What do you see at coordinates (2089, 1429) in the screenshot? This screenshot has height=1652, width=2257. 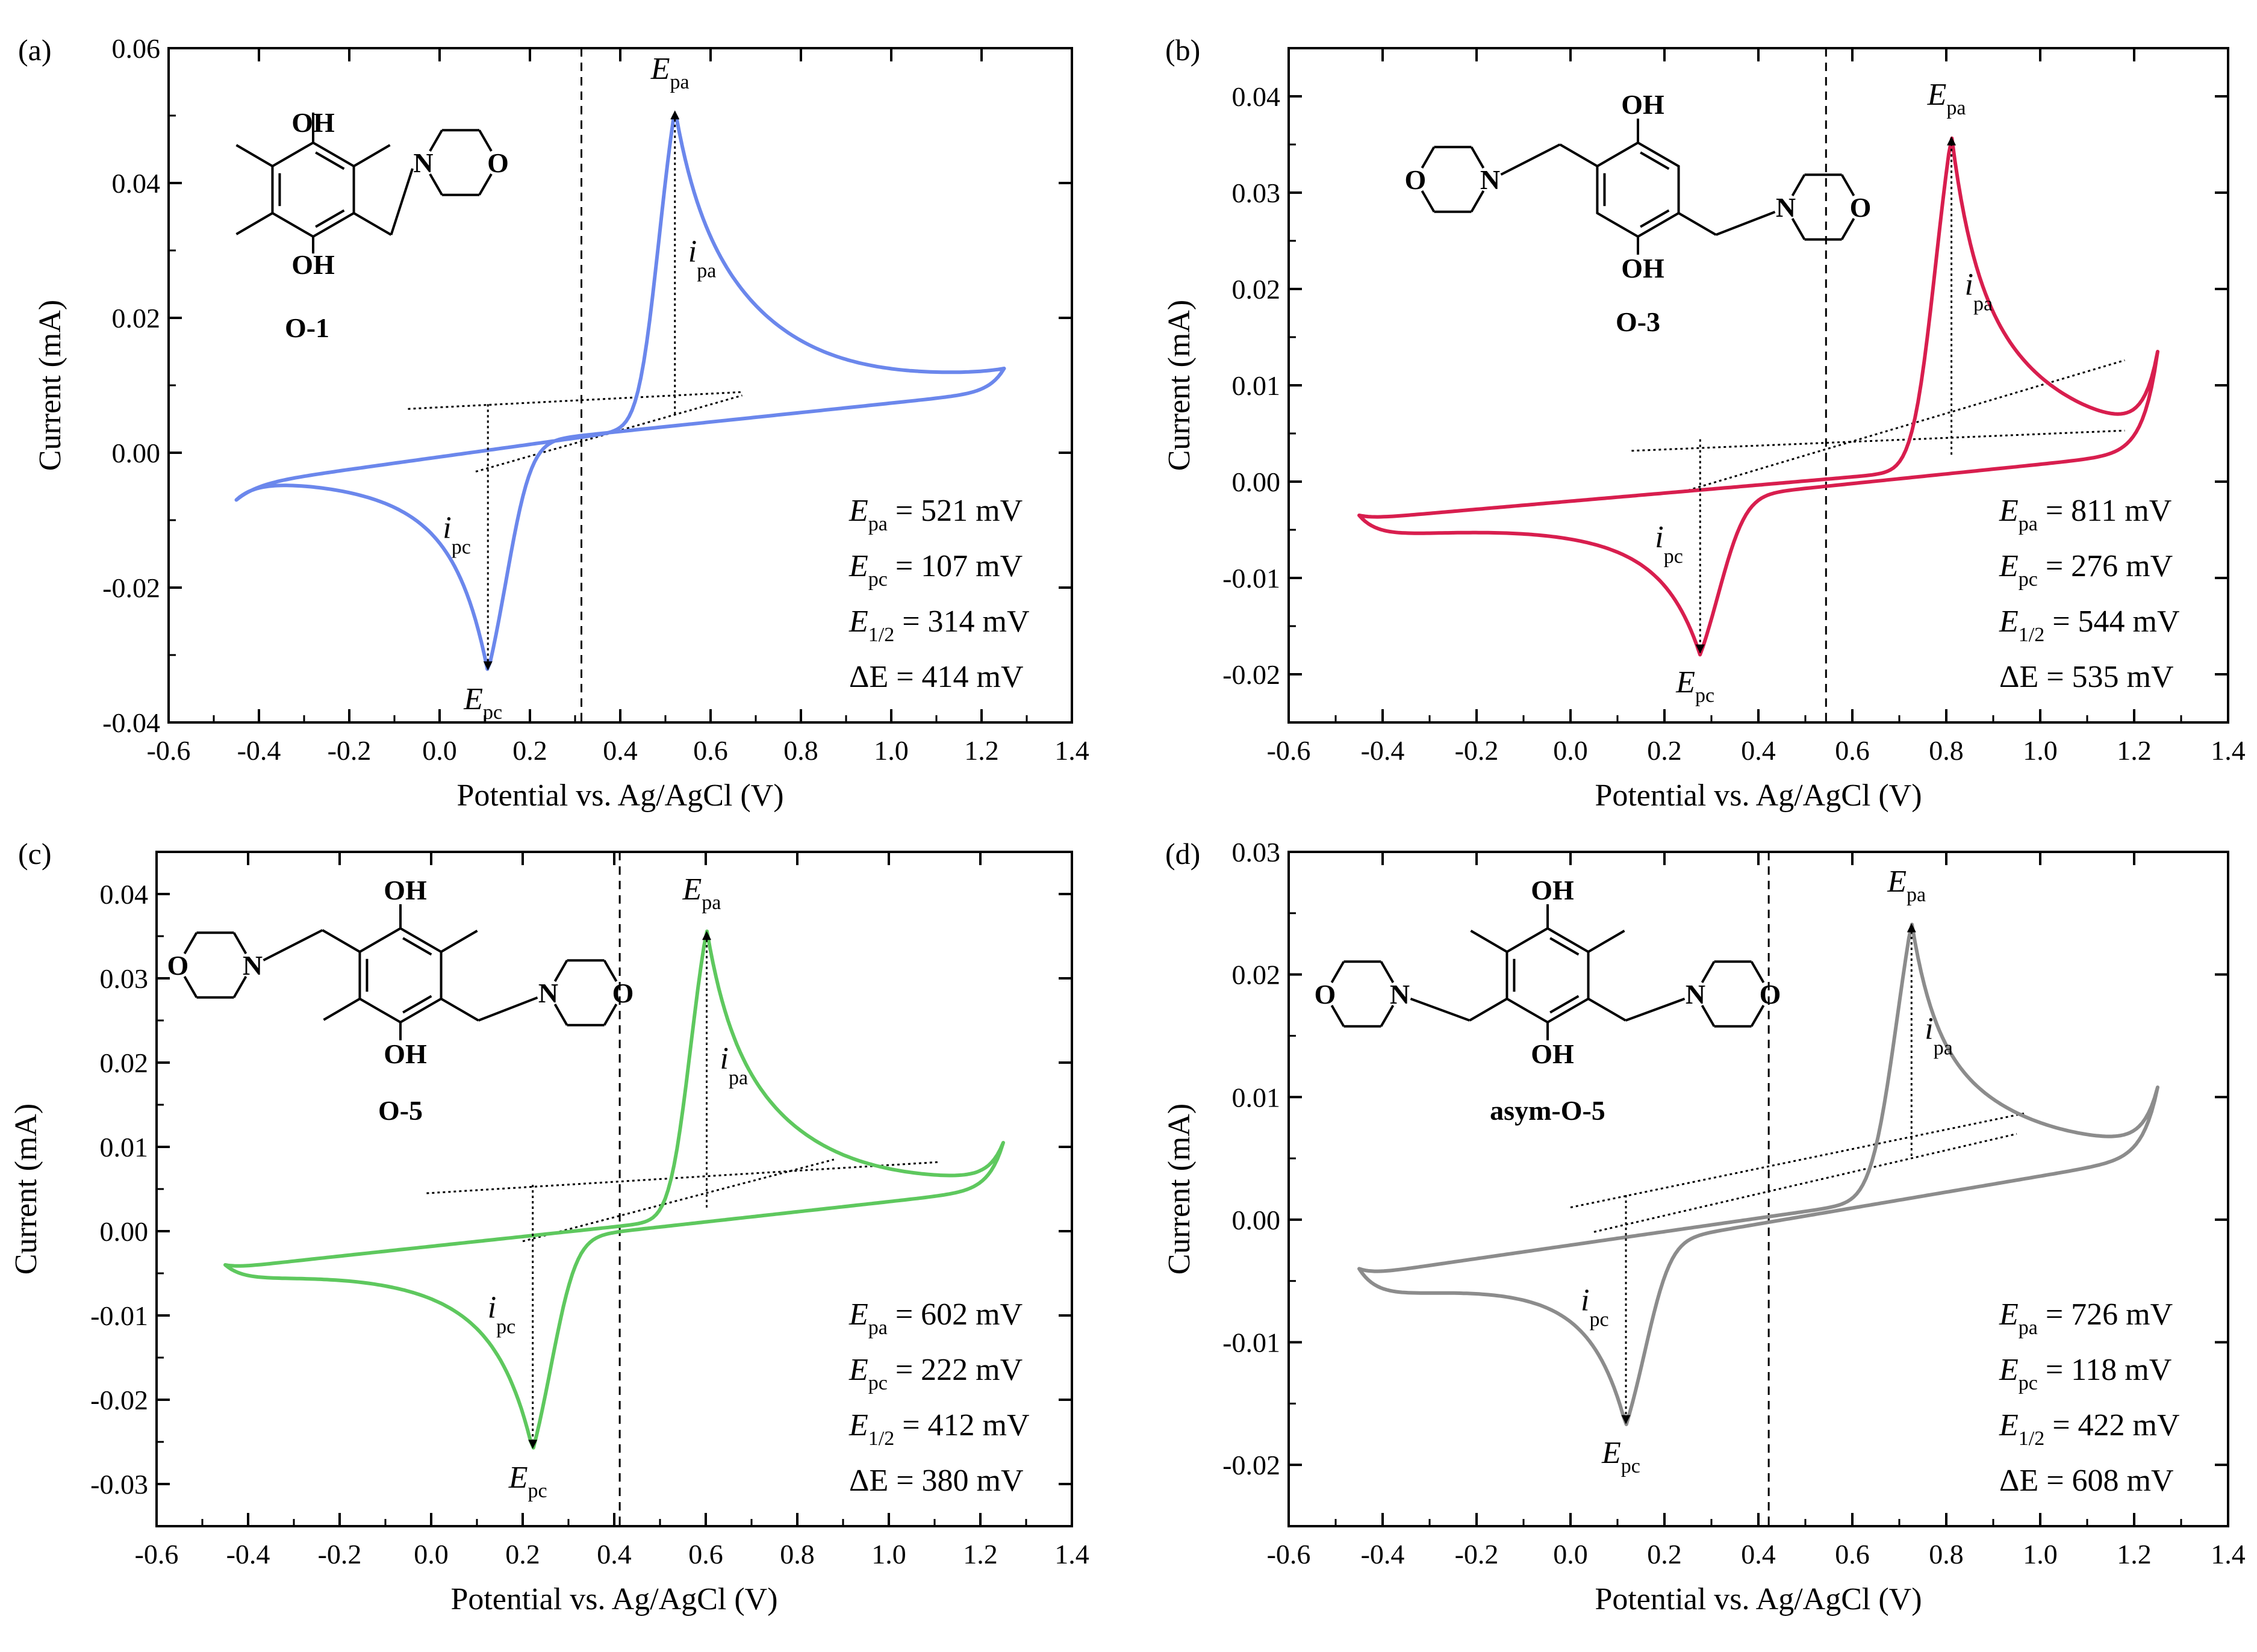 I see `annotation-line: E1/2 = 422 mV` at bounding box center [2089, 1429].